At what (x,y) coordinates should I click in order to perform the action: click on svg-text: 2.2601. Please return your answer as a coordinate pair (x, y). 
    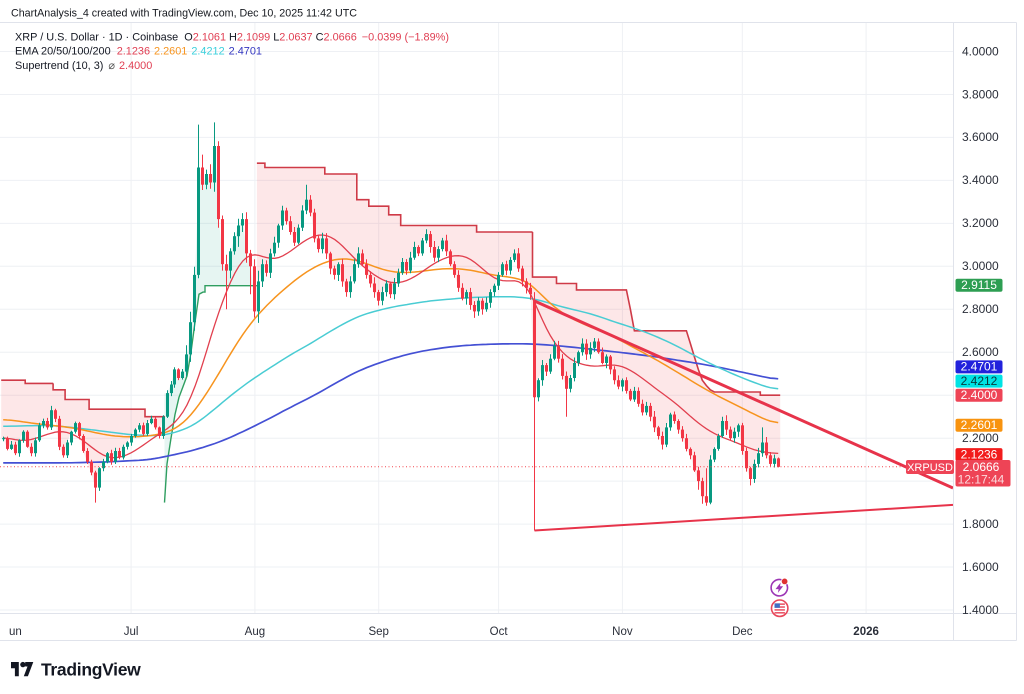
    Looking at the image, I should click on (979, 425).